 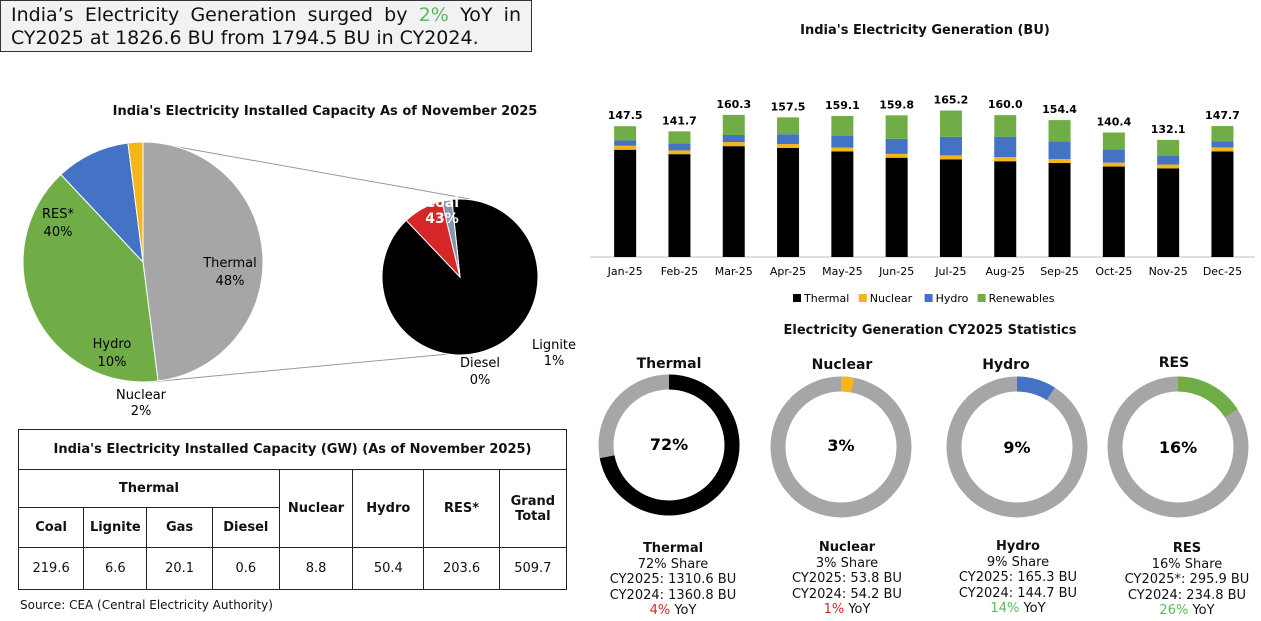 I want to click on header-hydro: Hydro, so click(x=388, y=508).